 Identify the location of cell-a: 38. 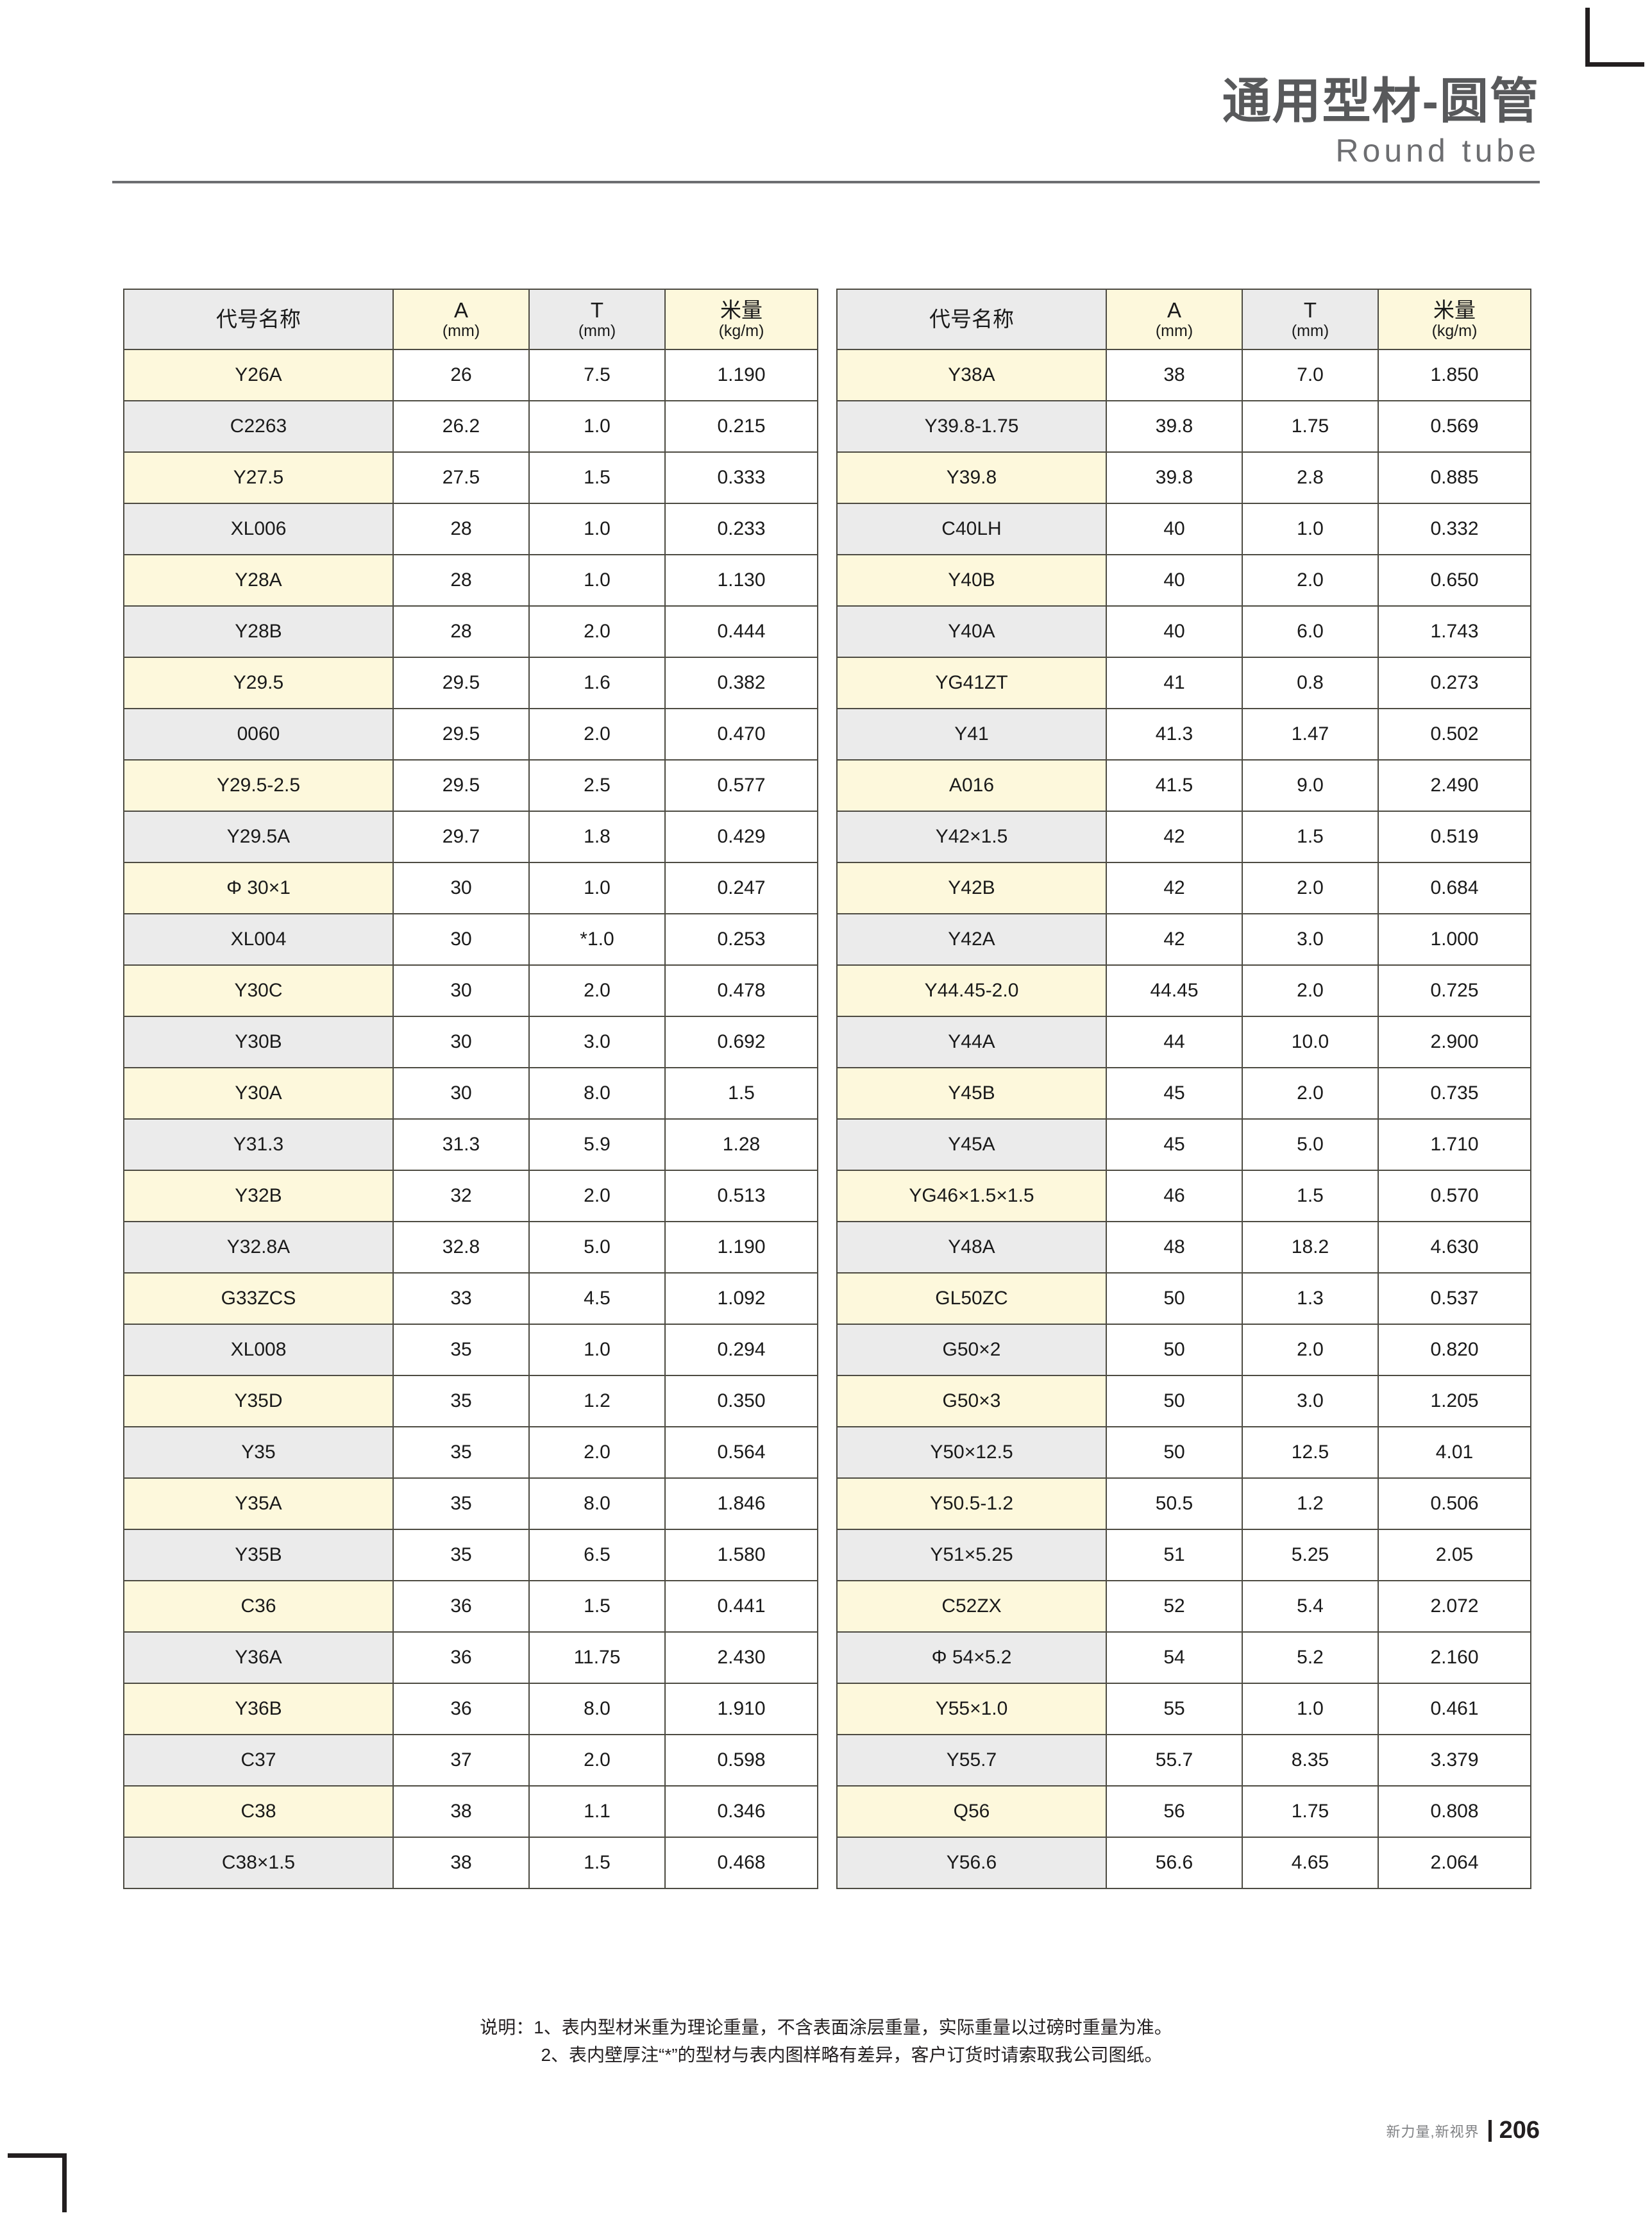
(461, 1863).